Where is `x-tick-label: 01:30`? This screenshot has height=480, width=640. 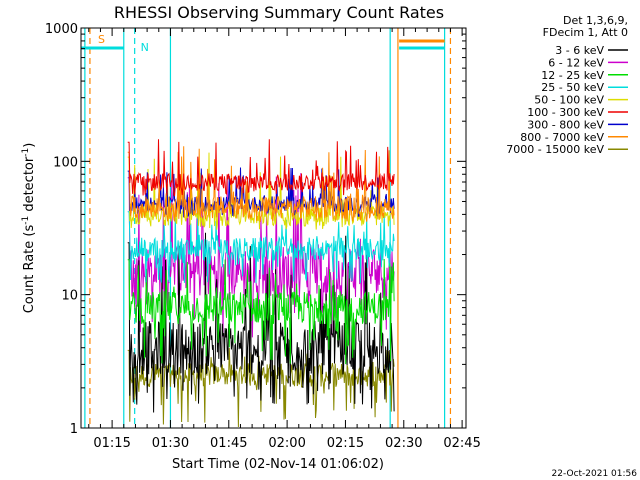
x-tick-label: 01:30 is located at coordinates (170, 443).